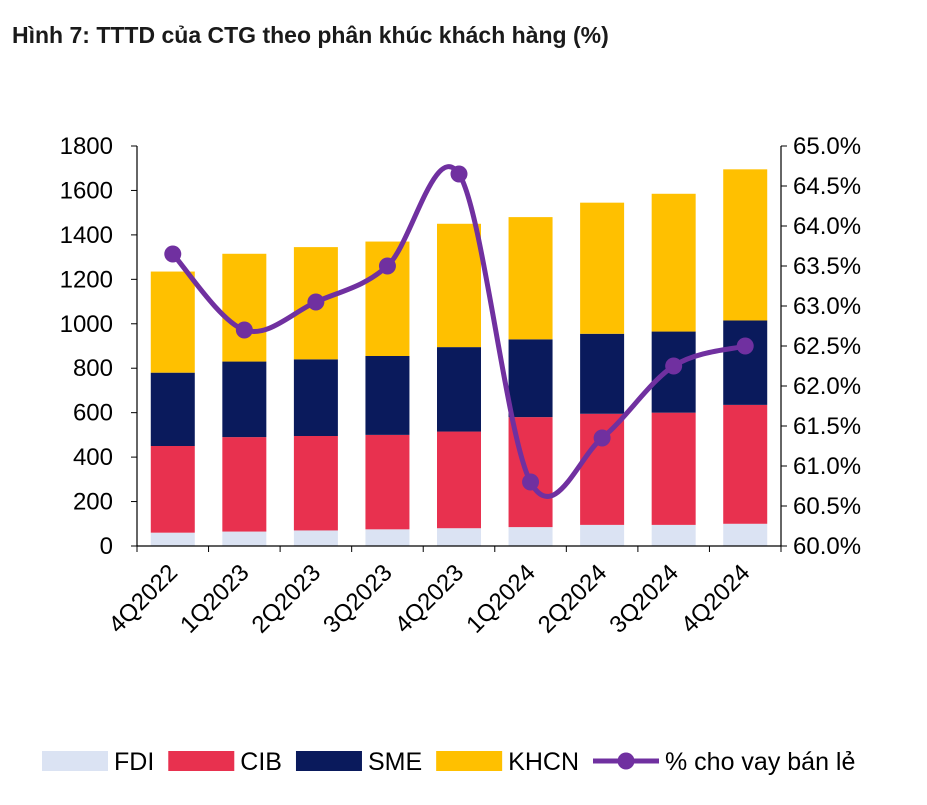 This screenshot has height=805, width=927. Describe the element at coordinates (530, 536) in the screenshot. I see `bar-fdi-1Q2024` at that location.